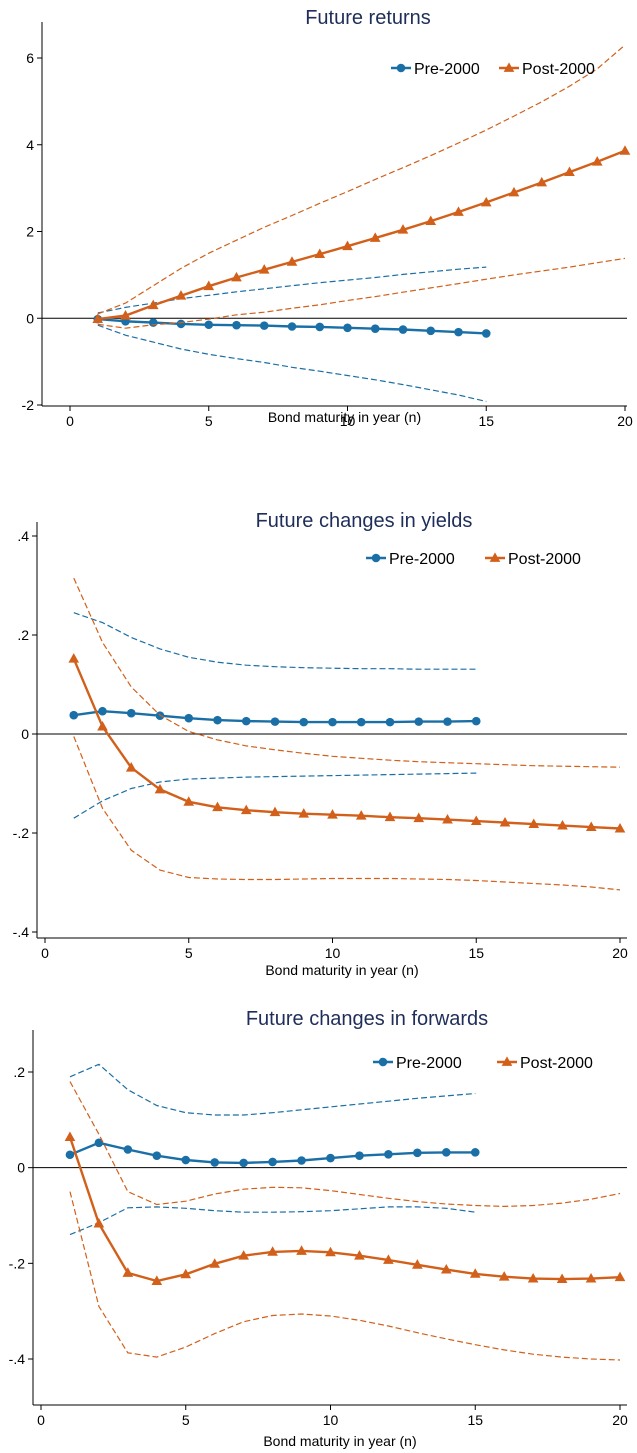 This screenshot has height=1453, width=637. What do you see at coordinates (368, 18) in the screenshot?
I see `chart-title: Future returns` at bounding box center [368, 18].